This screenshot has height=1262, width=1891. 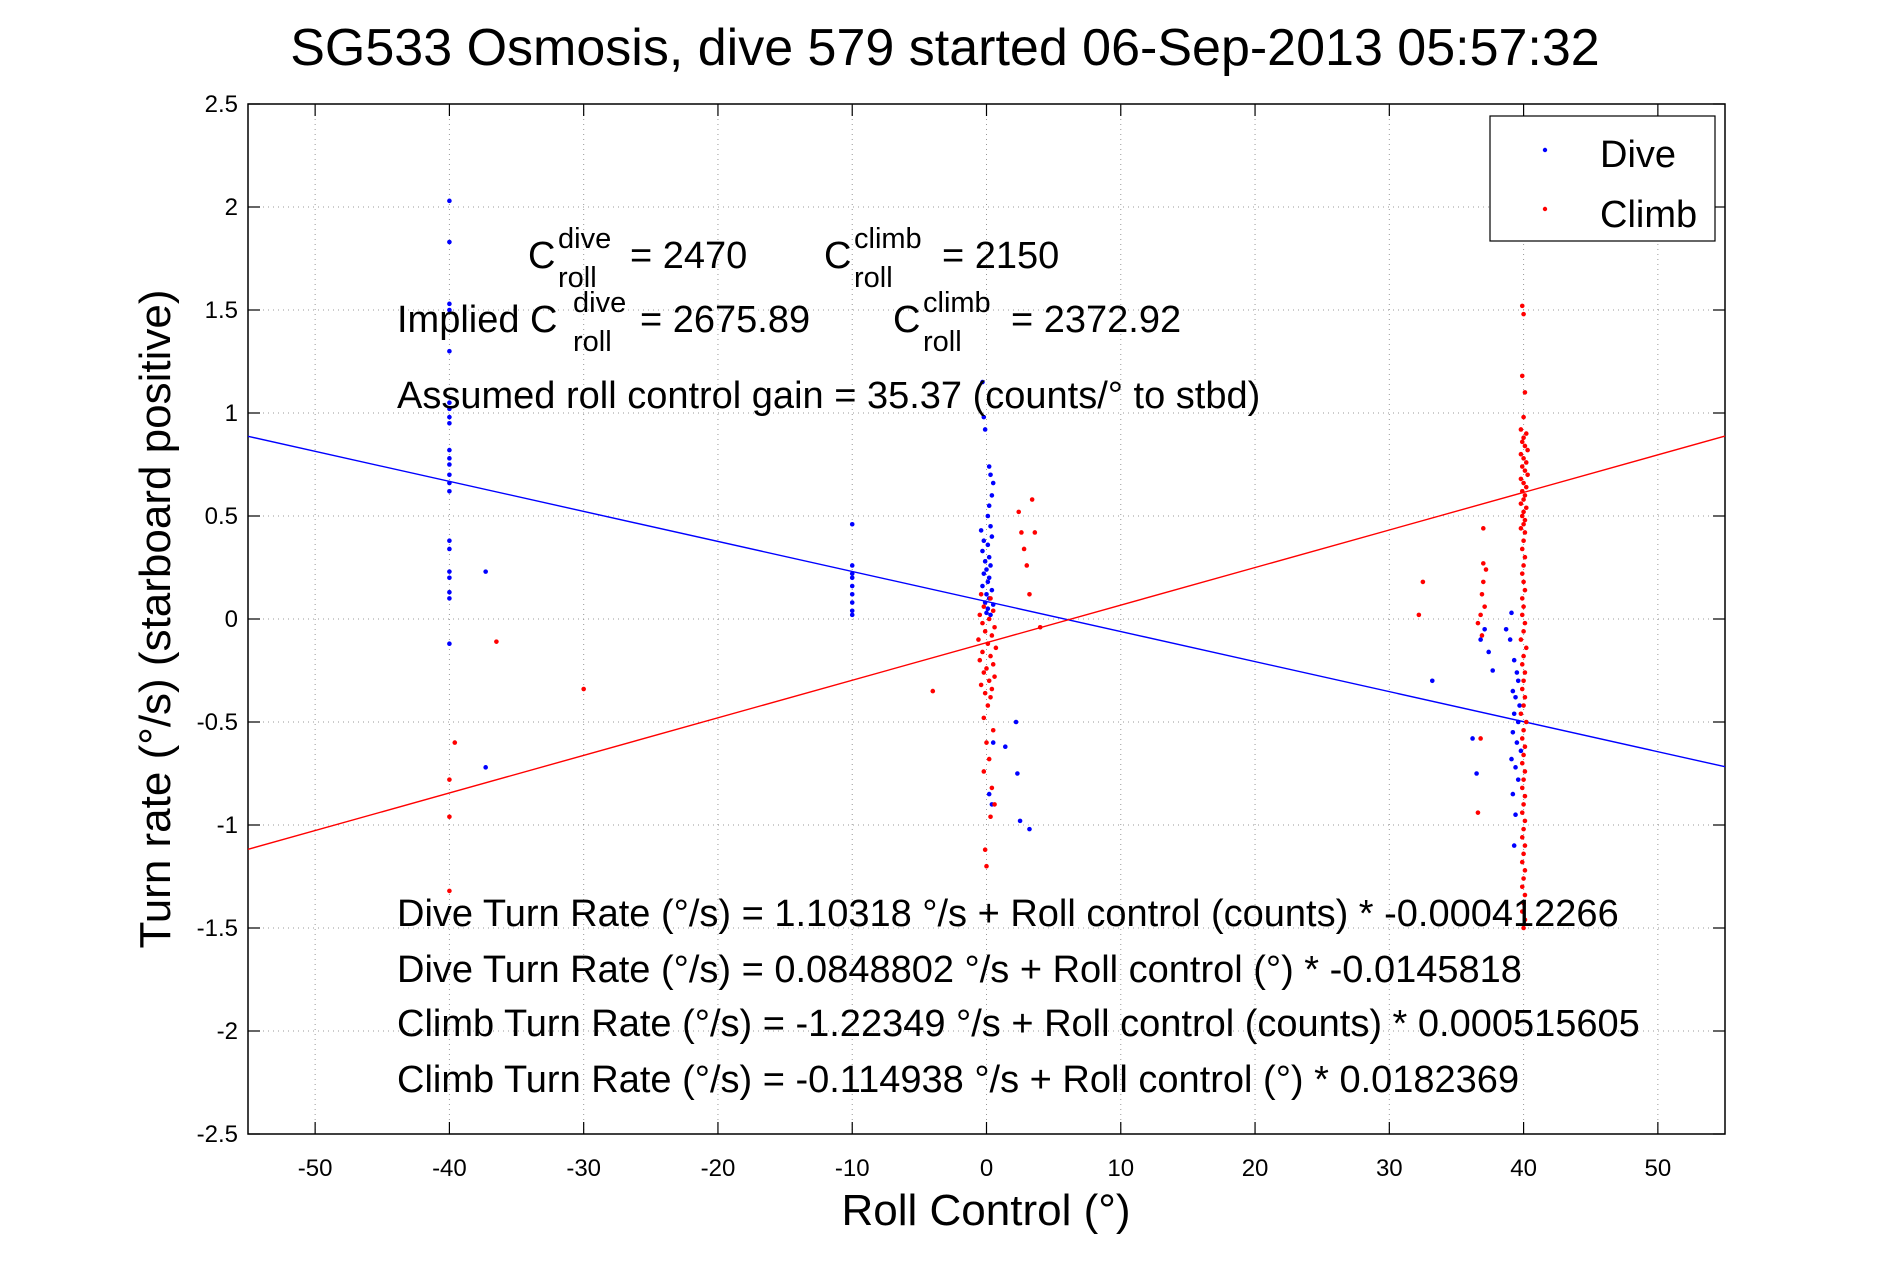 What do you see at coordinates (725, 320) in the screenshot?
I see `implied-dive-value: = 2675.89` at bounding box center [725, 320].